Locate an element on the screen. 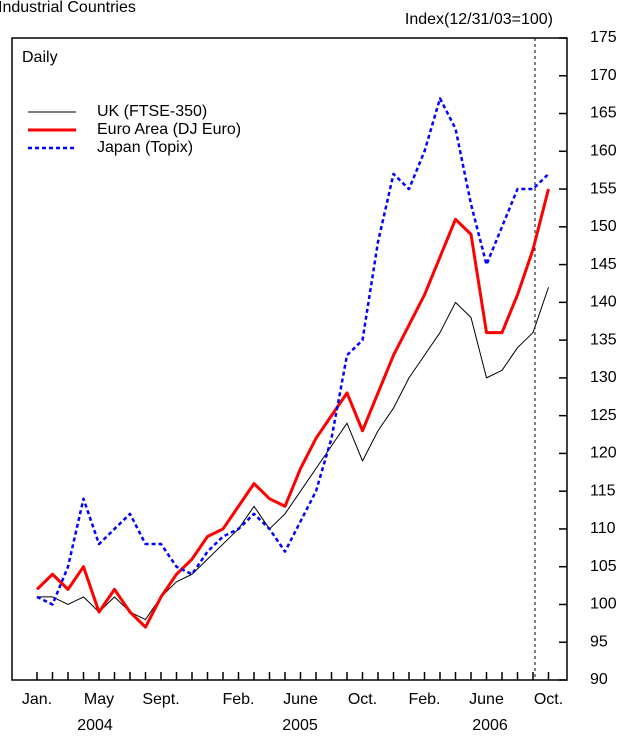 This screenshot has width=629, height=738. legend-label: Japan (Topix) is located at coordinates (145, 147).